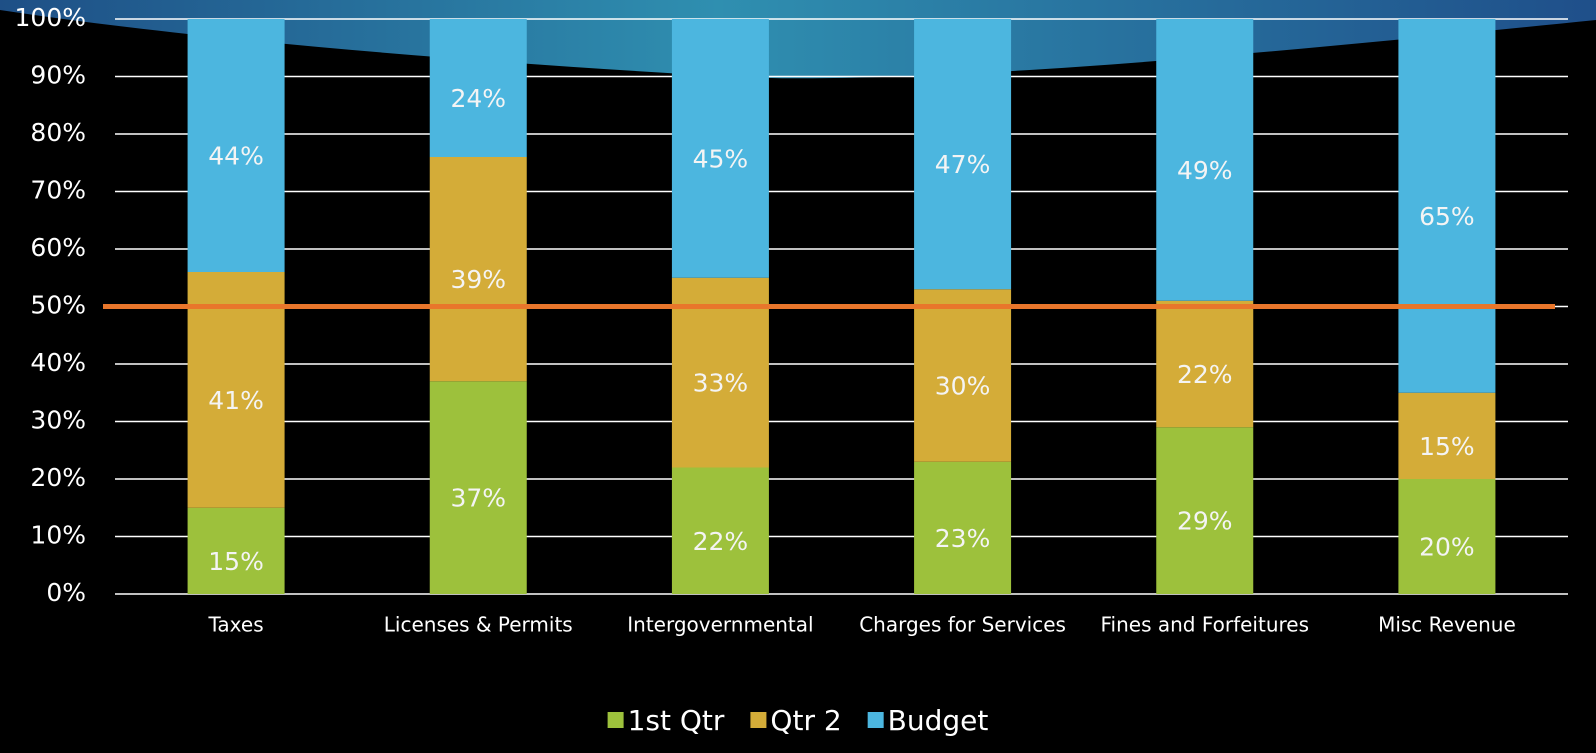 This screenshot has width=1596, height=753. What do you see at coordinates (58, 190) in the screenshot?
I see `y-tick-label: 70%` at bounding box center [58, 190].